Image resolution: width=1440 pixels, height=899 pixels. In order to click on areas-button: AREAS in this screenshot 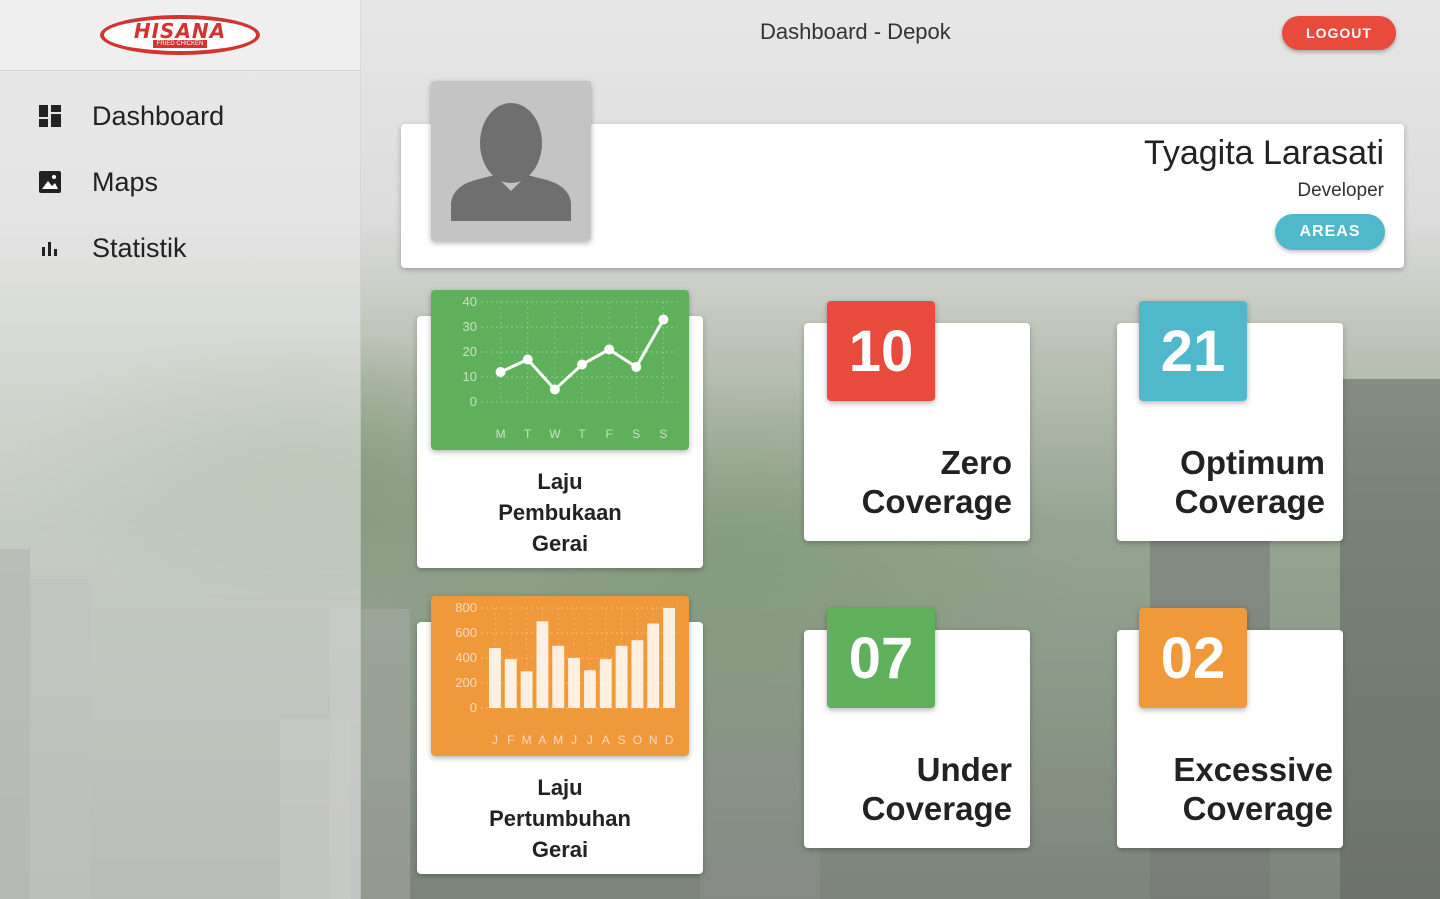, I will do `click(1330, 232)`.